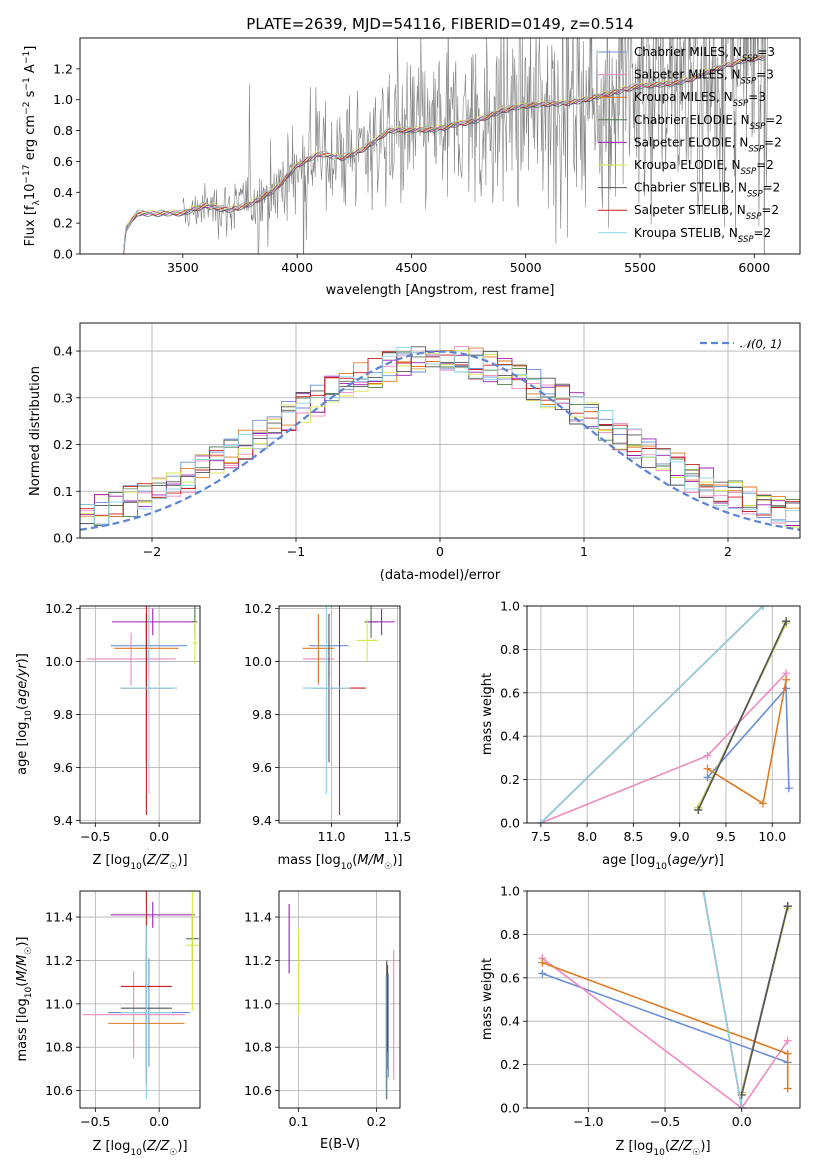  What do you see at coordinates (183, 267) in the screenshot?
I see `x-tick-label: 3500` at bounding box center [183, 267].